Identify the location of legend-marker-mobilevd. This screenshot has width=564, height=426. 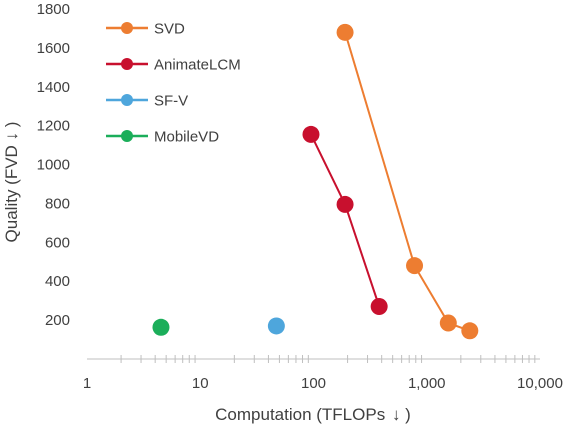
(127, 136).